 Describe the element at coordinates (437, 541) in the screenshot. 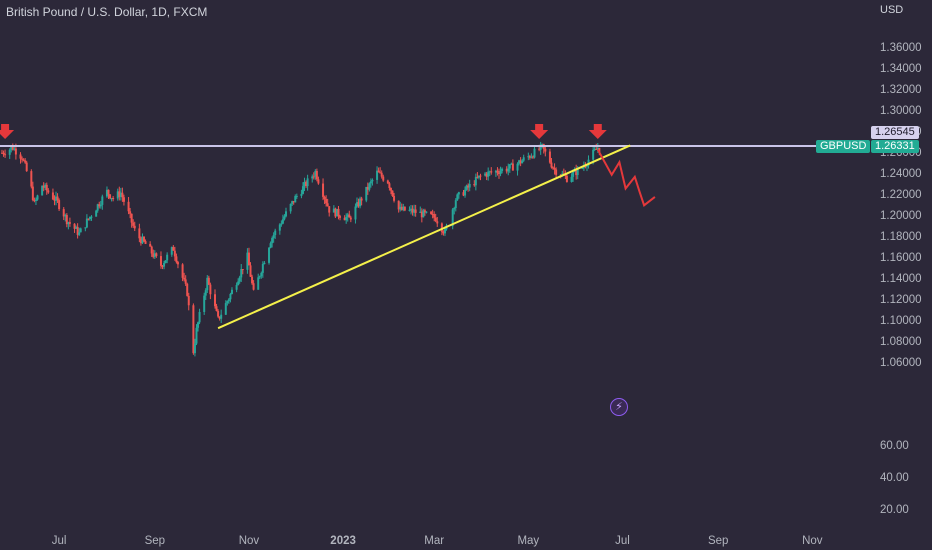

I see `time-axis: Jul Sep Nov 2023 Mar May Jul Sep Nov` at that location.